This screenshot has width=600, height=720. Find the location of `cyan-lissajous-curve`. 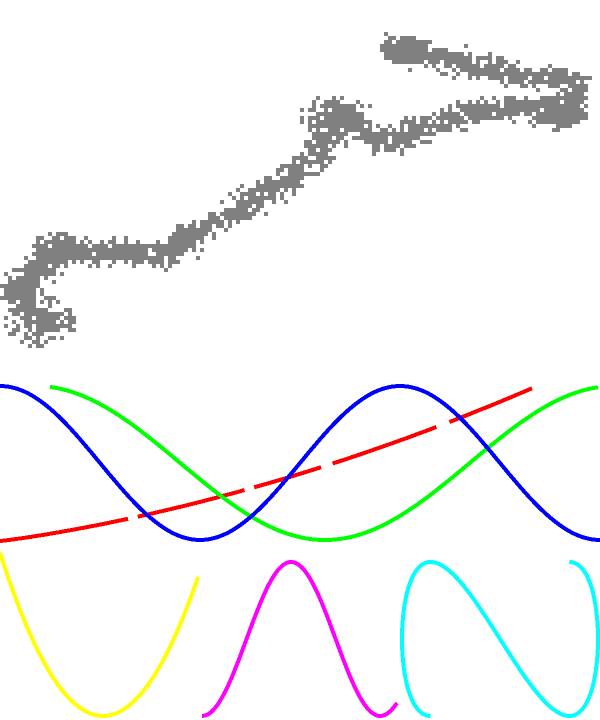

cyan-lissajous-curve is located at coordinates (500, 639).